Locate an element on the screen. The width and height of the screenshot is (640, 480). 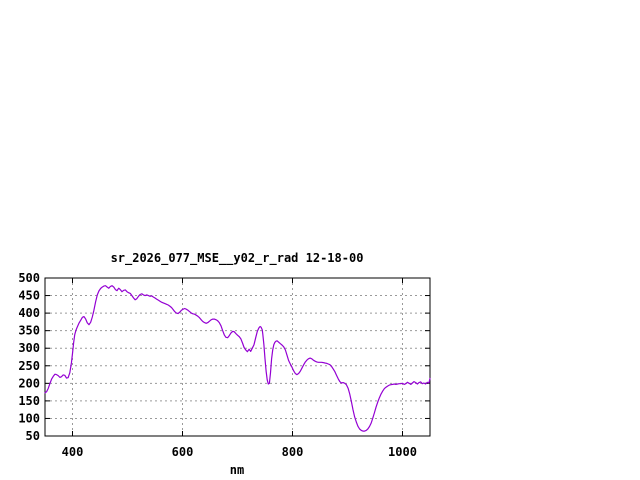
y-tick-label: 400 is located at coordinates (29, 313).